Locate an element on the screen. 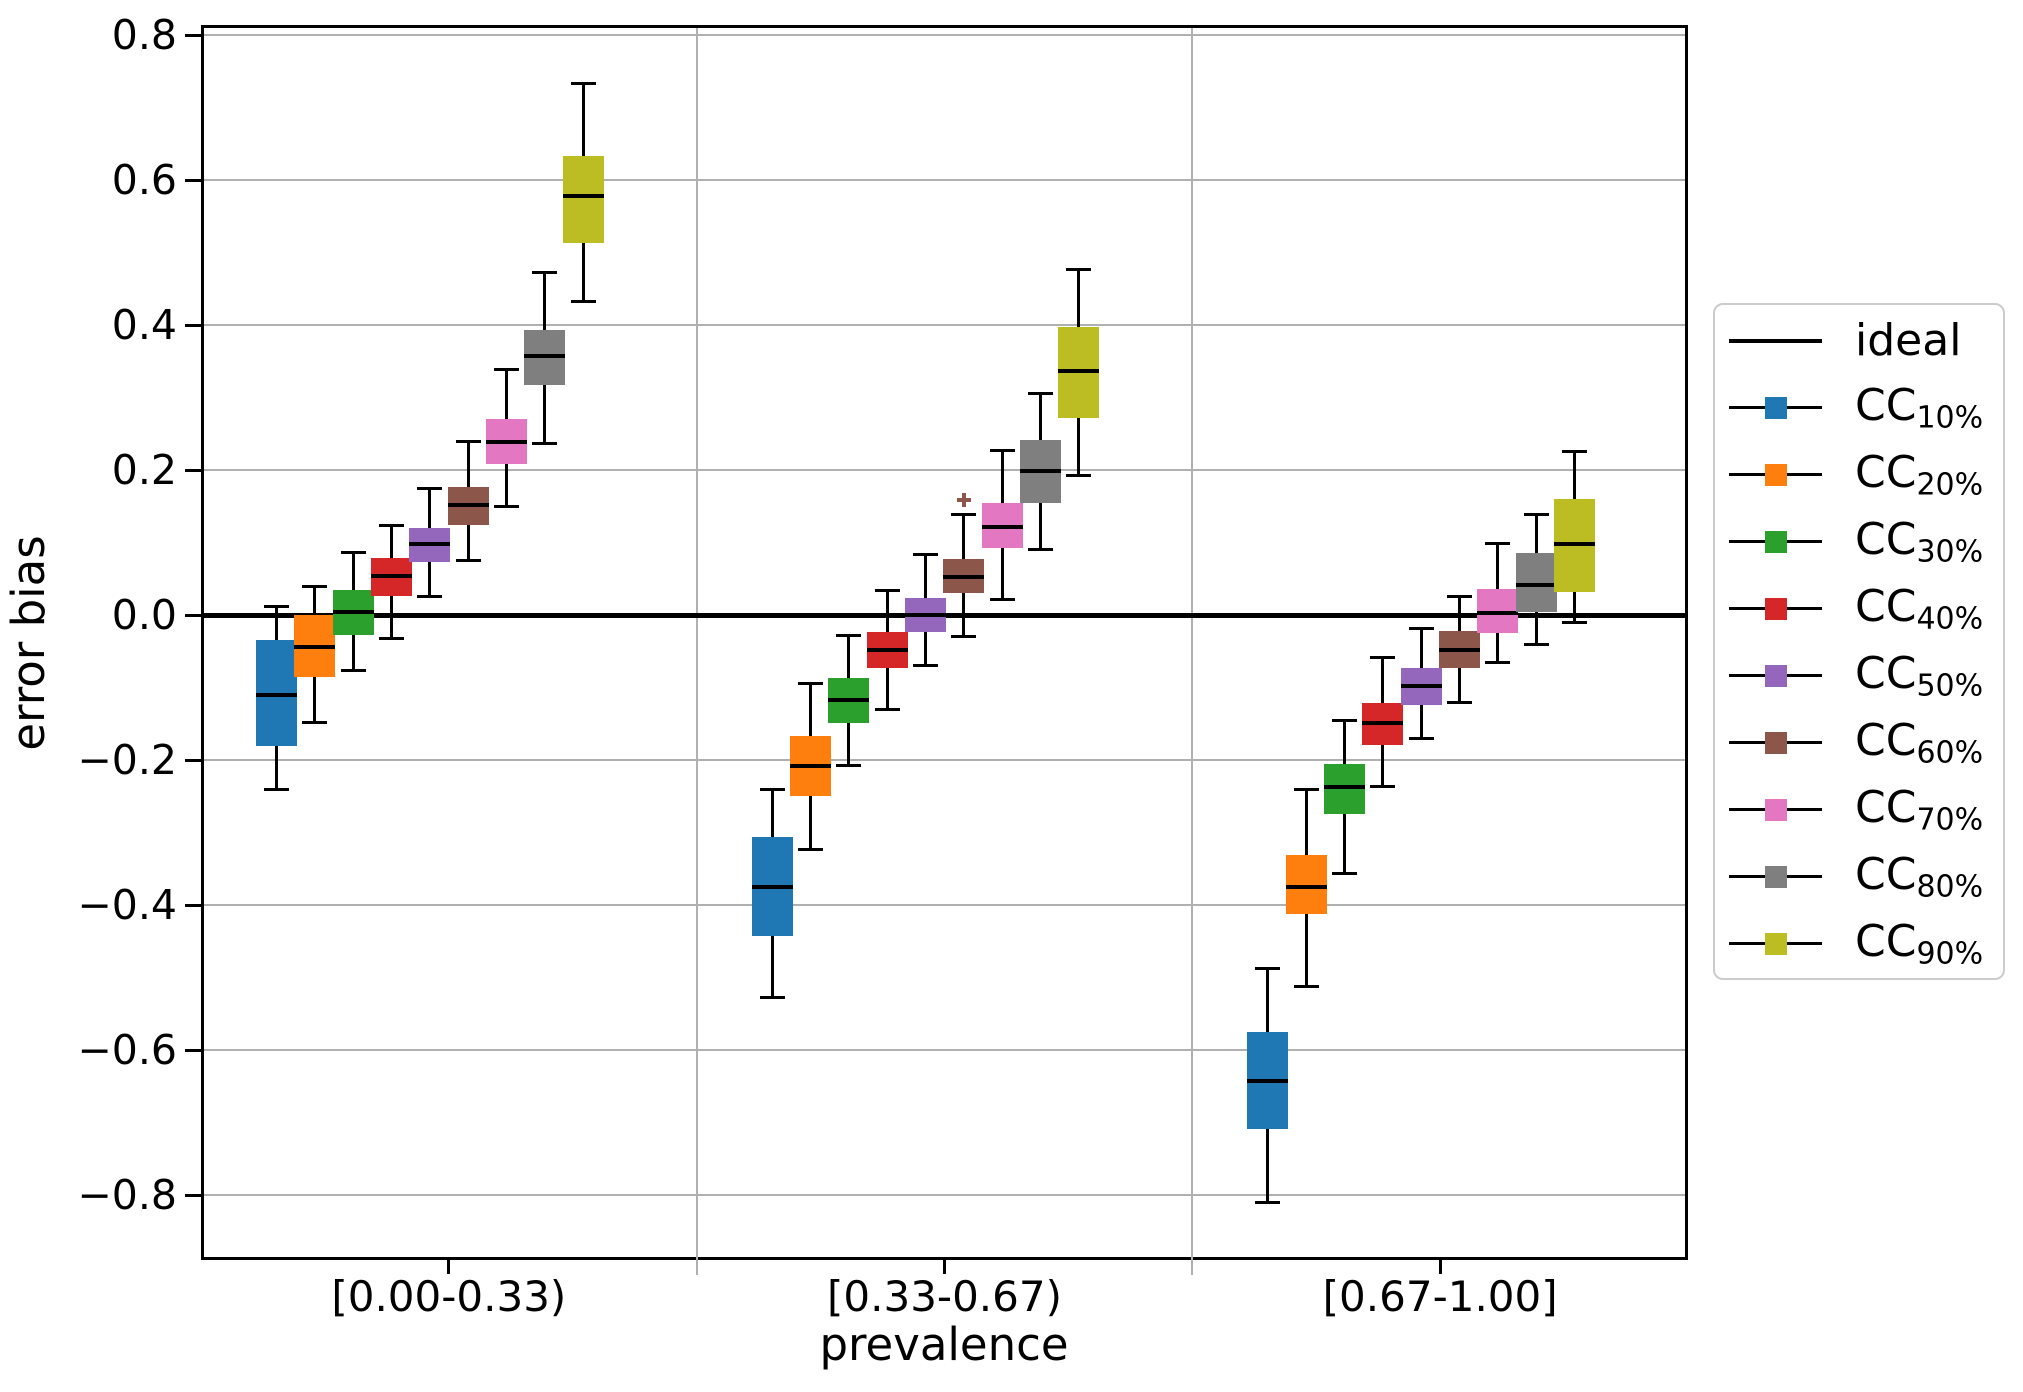  legend-label: CC70% is located at coordinates (1919, 809).